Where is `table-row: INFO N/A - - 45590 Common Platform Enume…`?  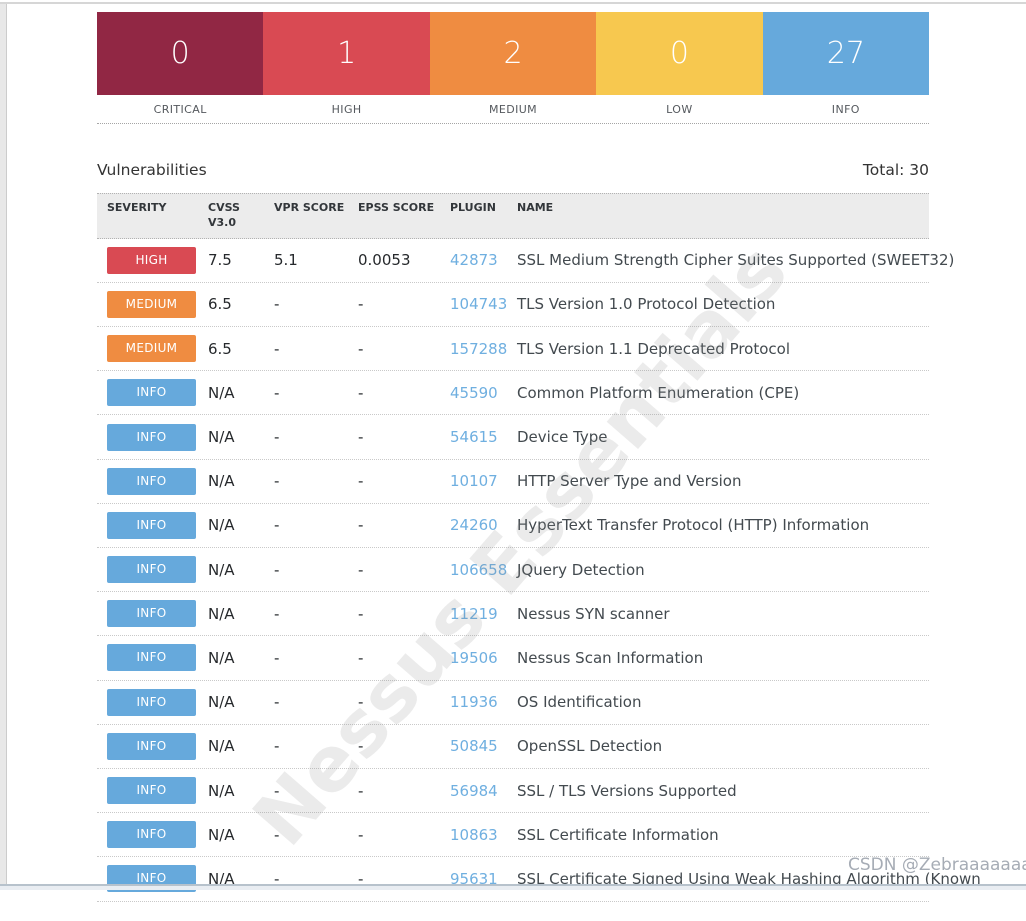 table-row: INFO N/A - - 45590 Common Platform Enume… is located at coordinates (513, 393).